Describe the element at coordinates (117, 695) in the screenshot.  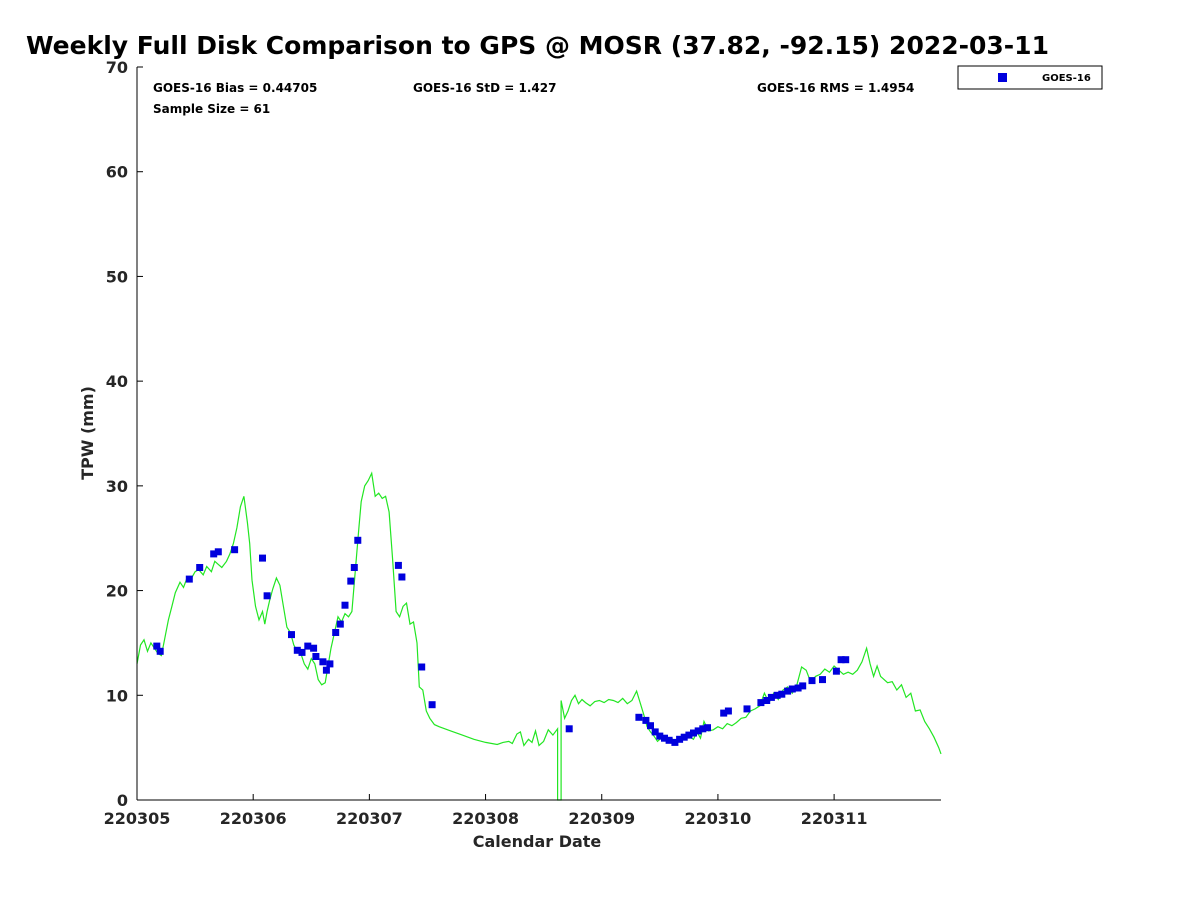
I see `y-tick-label: 10` at that location.